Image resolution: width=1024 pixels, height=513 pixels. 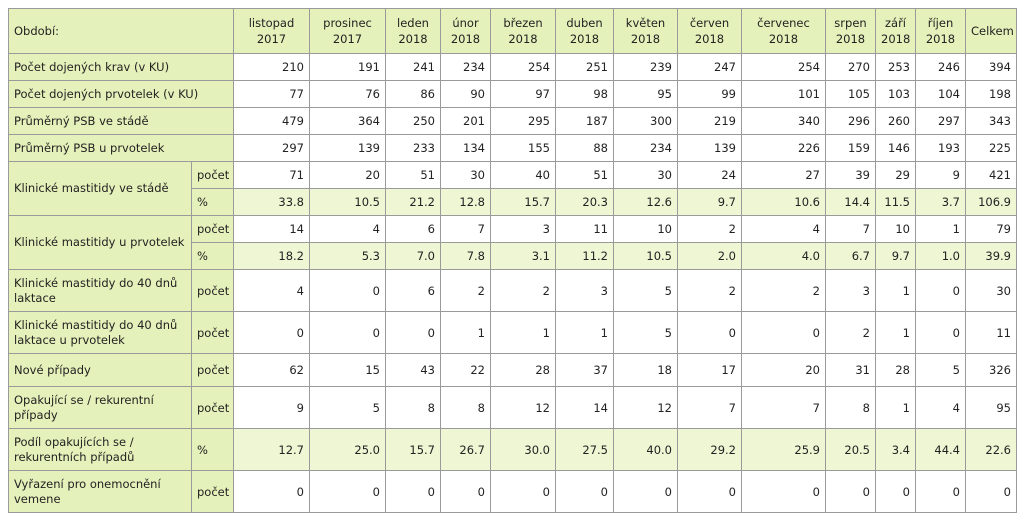 I want to click on period-header: Období:, so click(x=121, y=31).